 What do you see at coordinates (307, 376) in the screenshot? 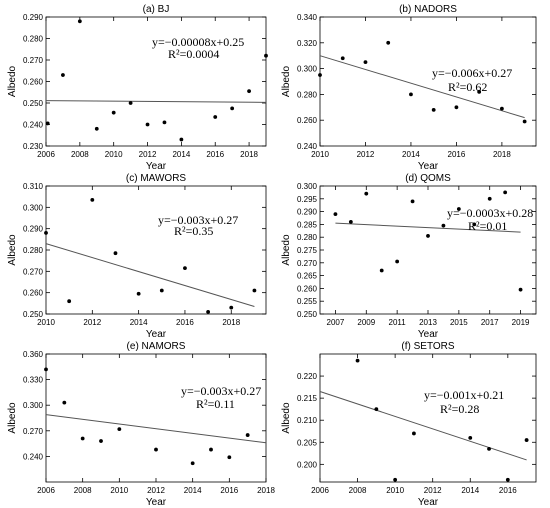
I see `y-tick-label: 0.220` at bounding box center [307, 376].